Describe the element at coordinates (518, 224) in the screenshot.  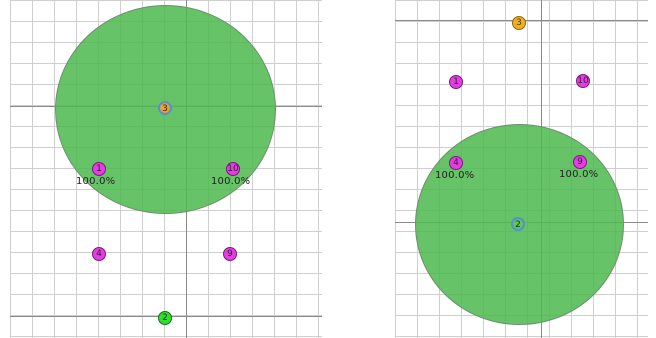
I see `node-2-center: 2` at that location.